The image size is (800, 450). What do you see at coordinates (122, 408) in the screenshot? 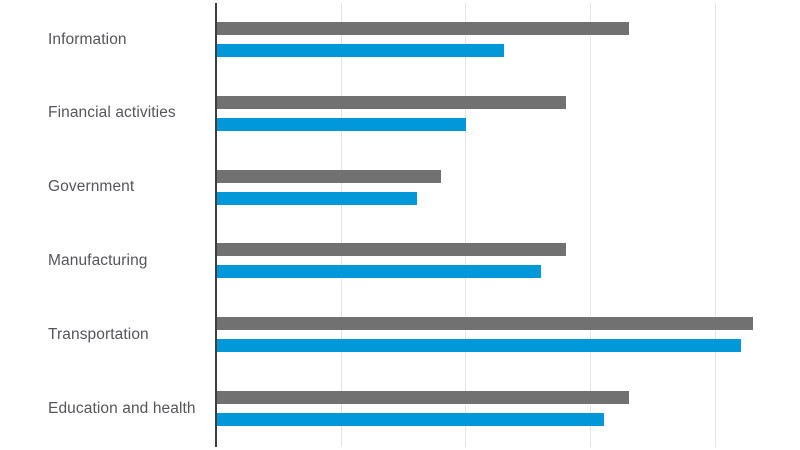
I see `category-label: Education and health` at bounding box center [122, 408].